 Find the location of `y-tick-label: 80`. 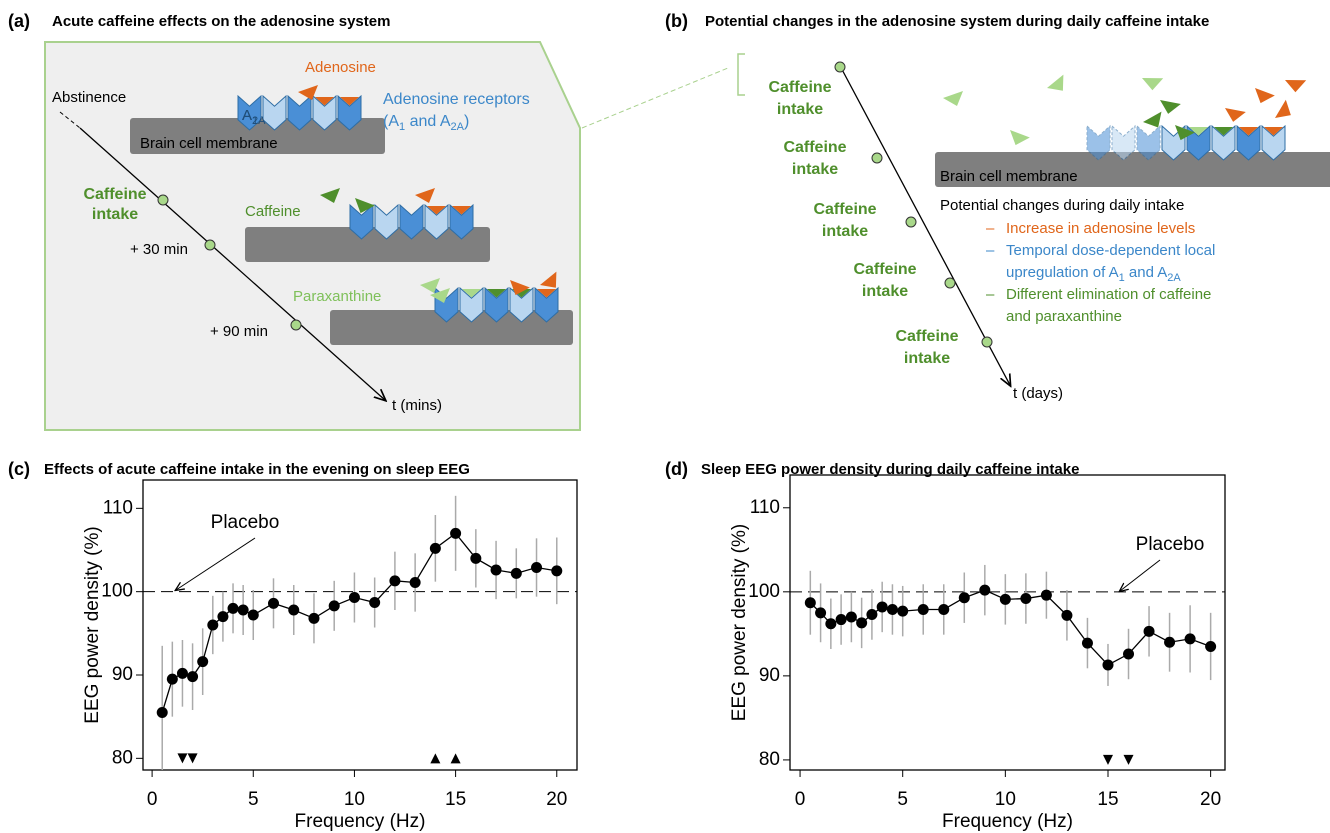

y-tick-label: 80 is located at coordinates (769, 759).